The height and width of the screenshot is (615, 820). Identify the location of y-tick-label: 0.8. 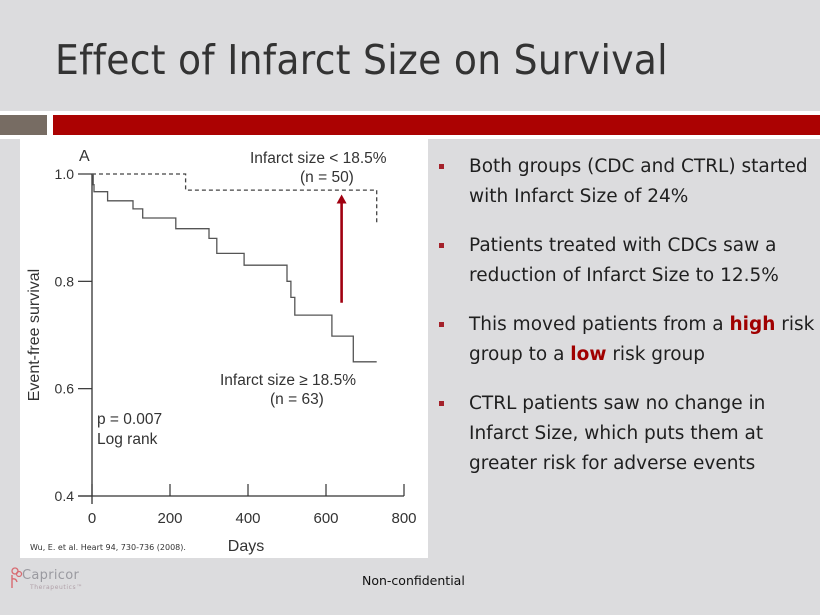
(65, 281).